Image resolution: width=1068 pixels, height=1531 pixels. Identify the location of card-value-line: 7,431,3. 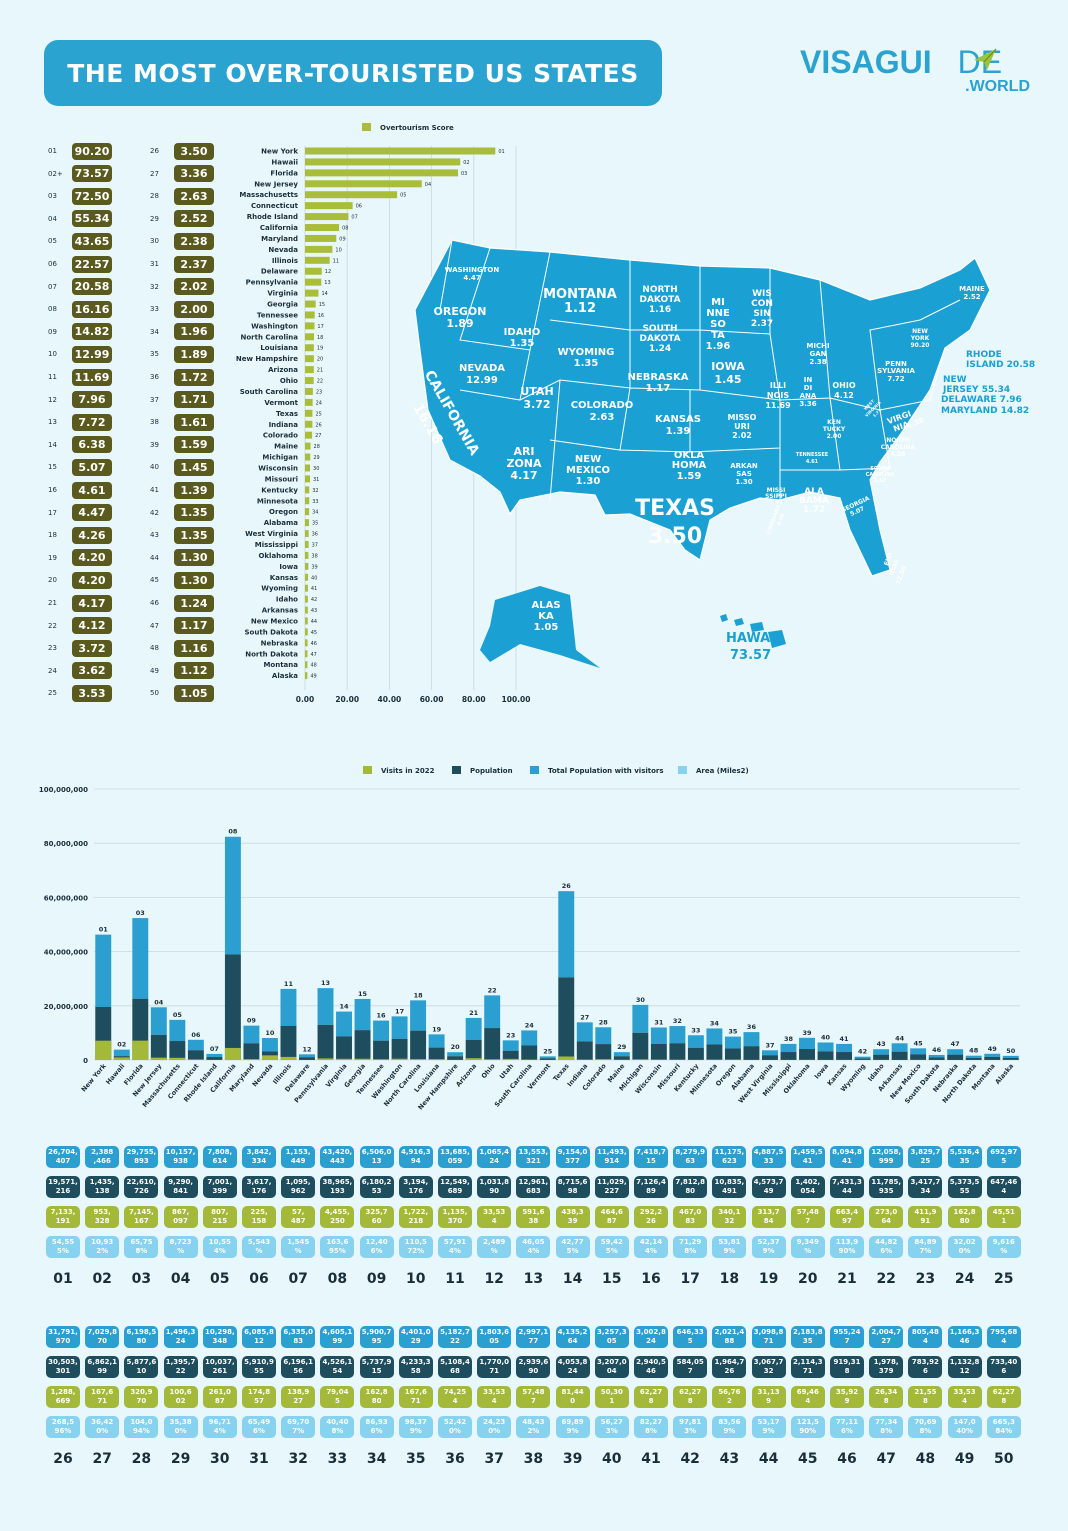
(847, 1182).